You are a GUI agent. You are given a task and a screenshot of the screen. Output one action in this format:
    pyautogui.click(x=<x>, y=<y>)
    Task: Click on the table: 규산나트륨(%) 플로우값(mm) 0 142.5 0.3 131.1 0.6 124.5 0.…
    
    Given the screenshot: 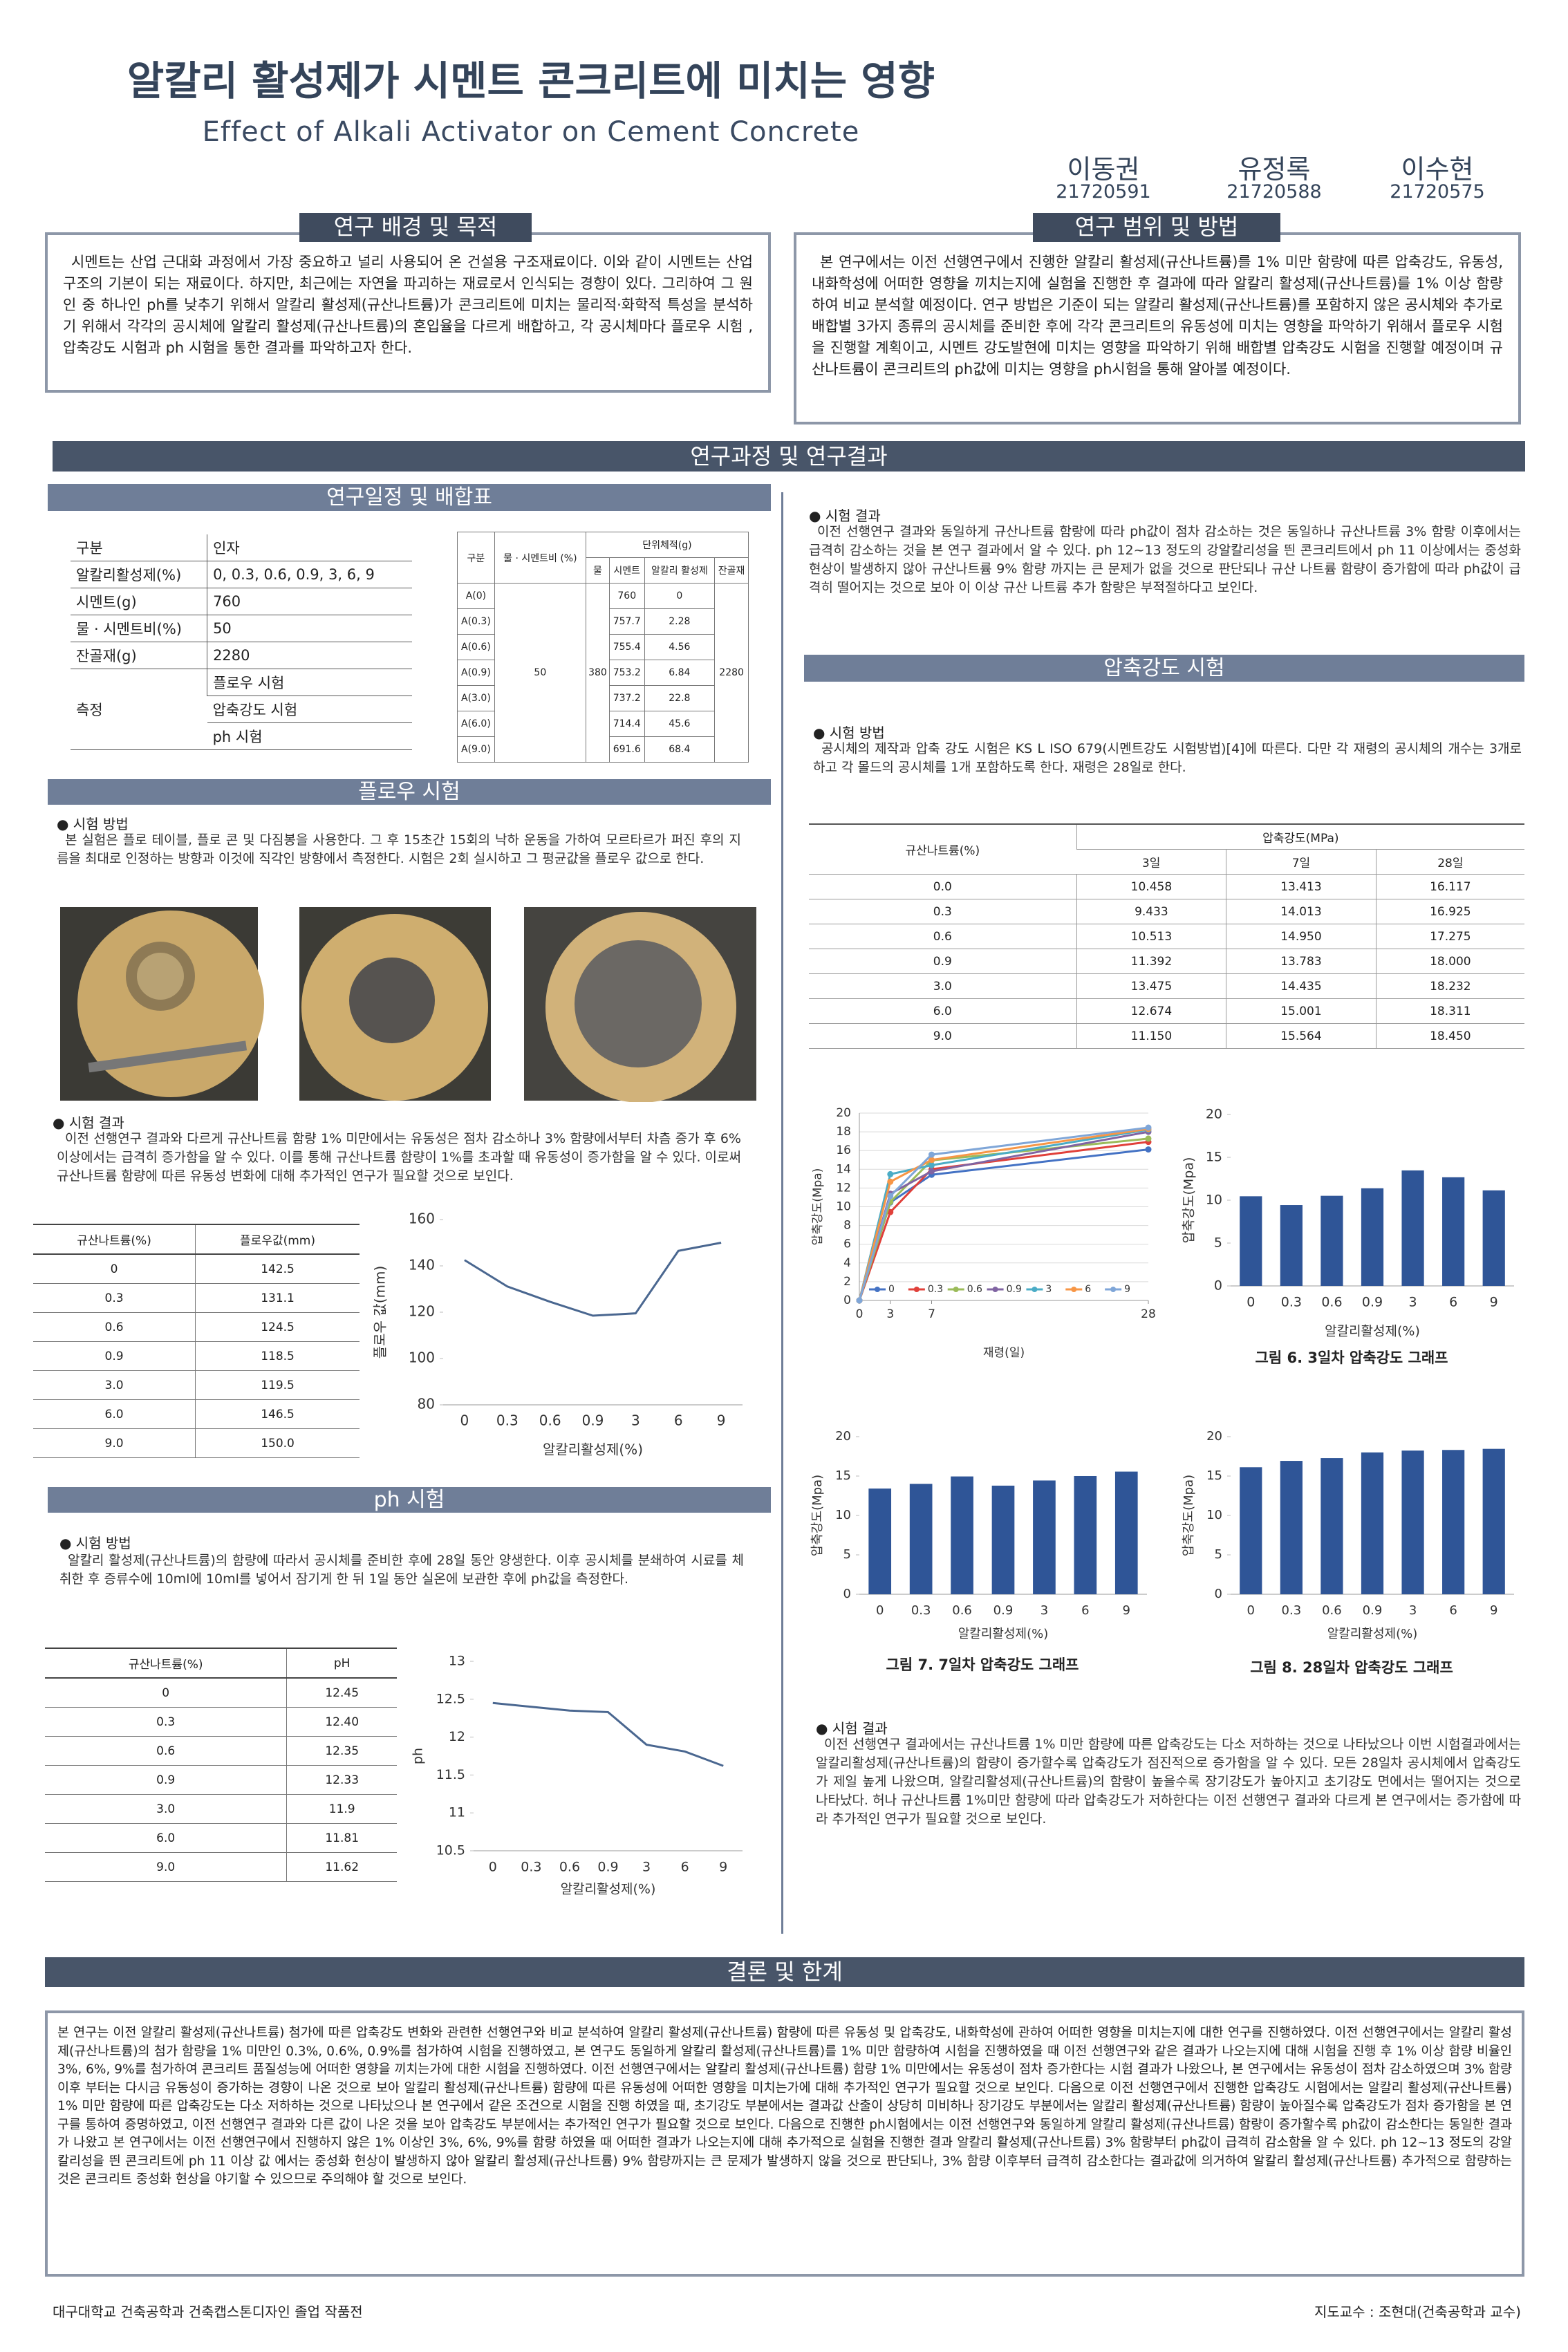 What is the action you would take?
    pyautogui.click(x=196, y=1341)
    